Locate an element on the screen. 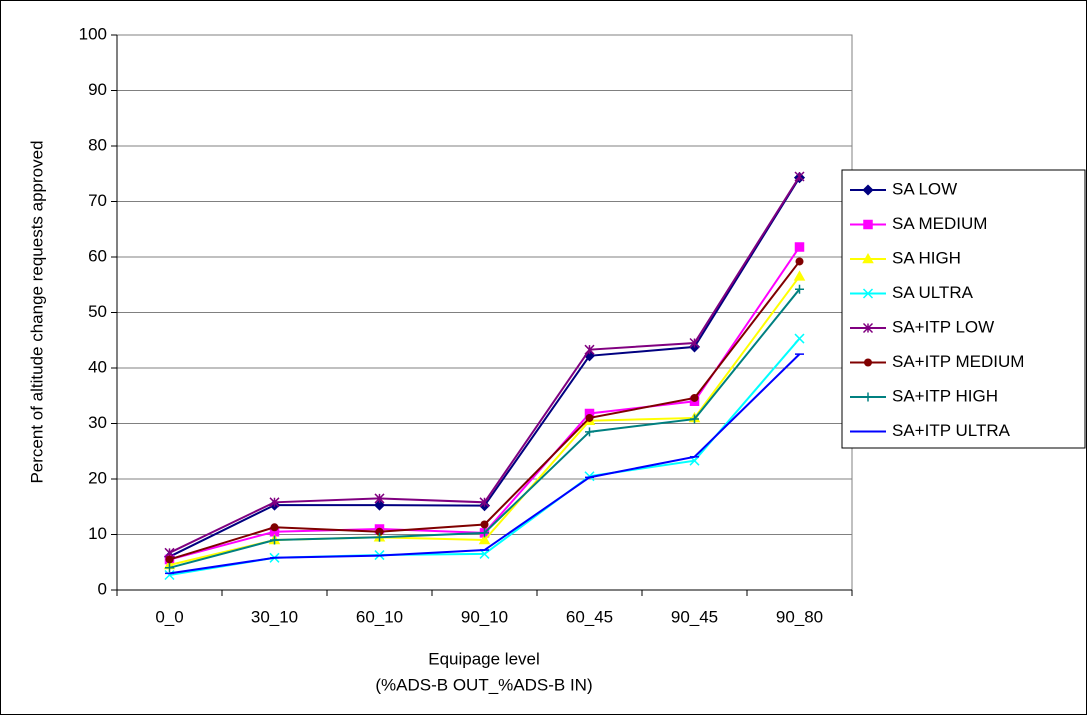 Image resolution: width=1087 pixels, height=715 pixels. legend-label: SA+ITP HIGH is located at coordinates (945, 395).